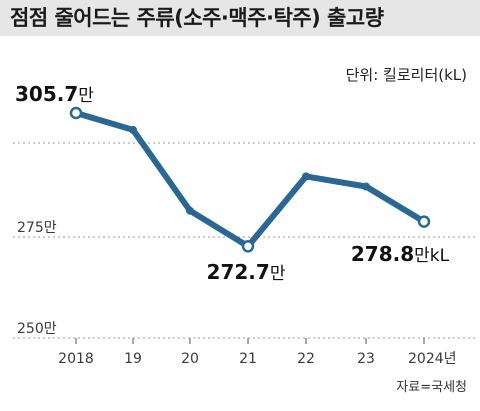 This screenshot has height=411, width=480. I want to click on x-tick-label-6: 2024년, so click(432, 359).